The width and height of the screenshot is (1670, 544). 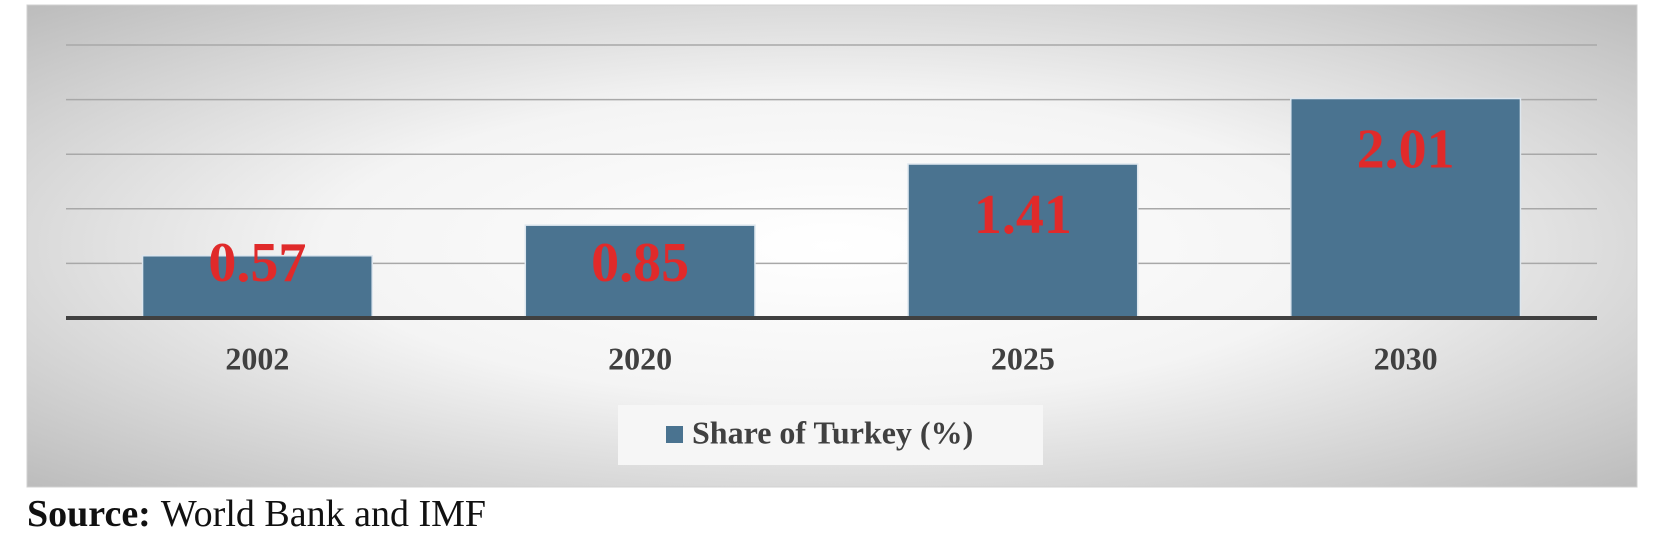 What do you see at coordinates (1023, 358) in the screenshot?
I see `x-tick-label: 2025` at bounding box center [1023, 358].